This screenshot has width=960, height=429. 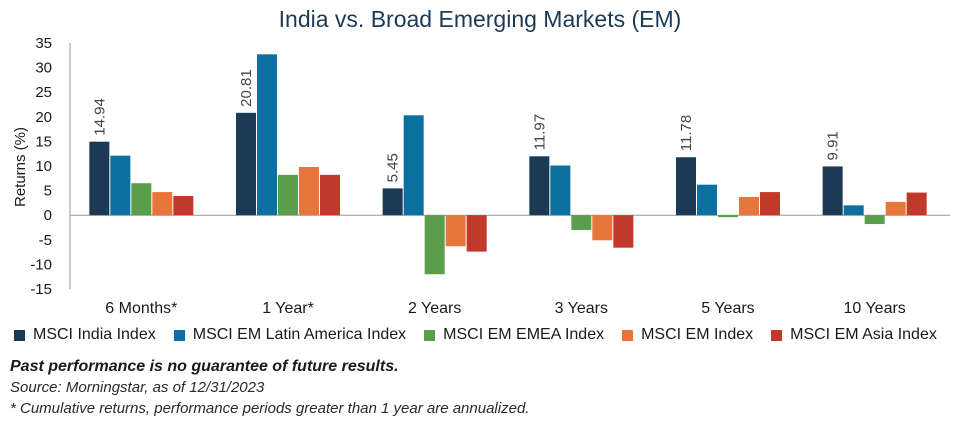 I want to click on category-label: 3 Years, so click(x=581, y=308).